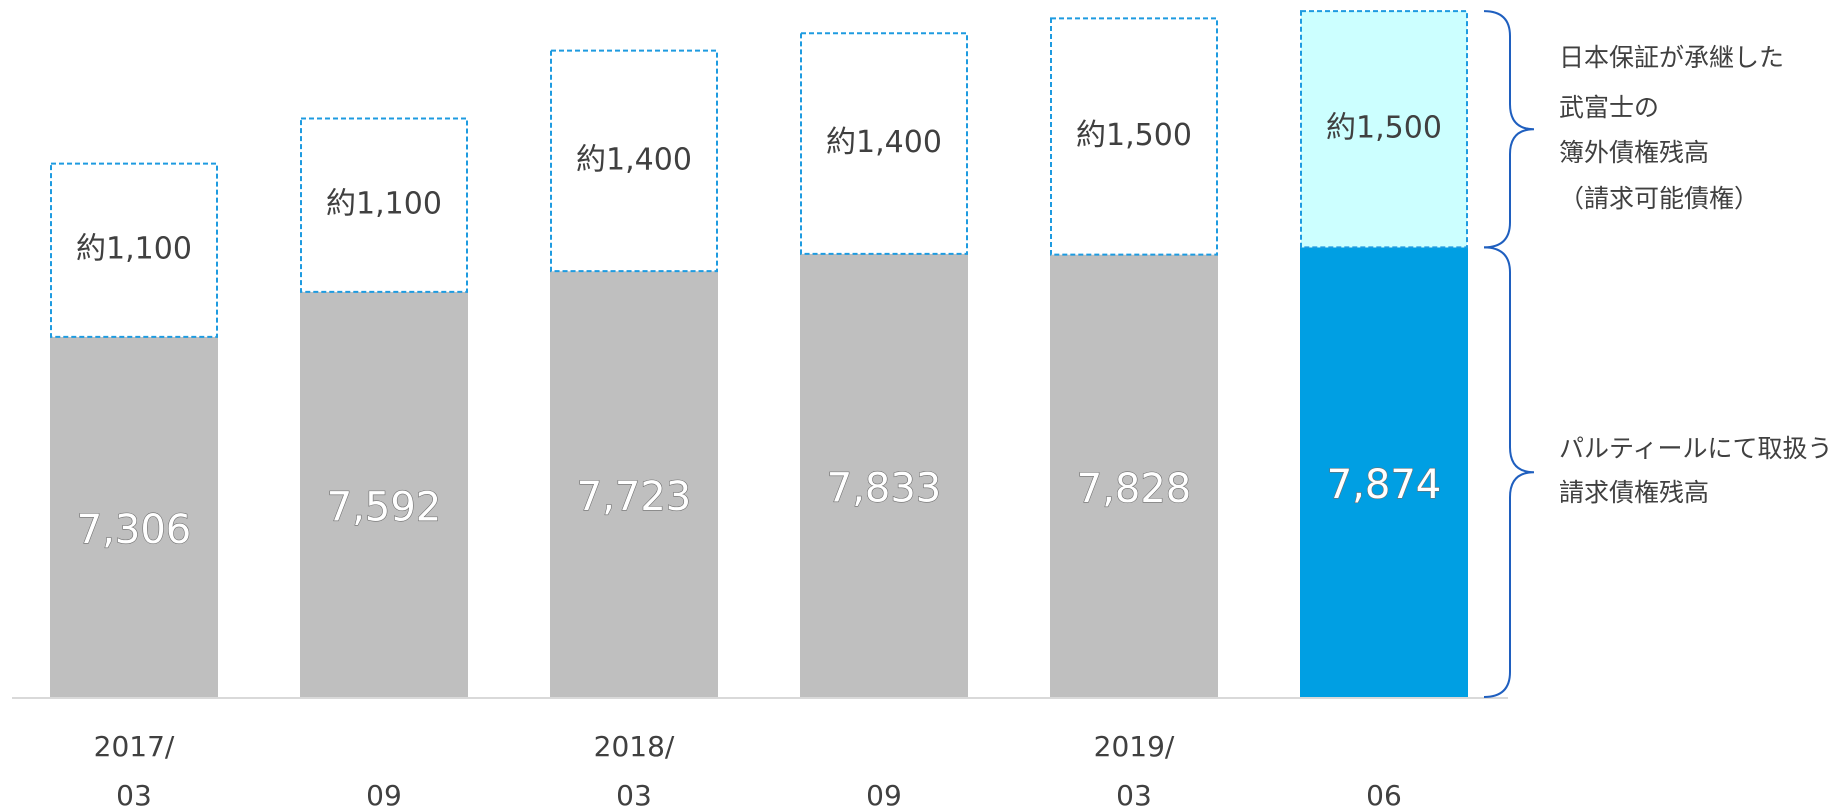  What do you see at coordinates (1134, 746) in the screenshot?
I see `x-tick-label: 2019/` at bounding box center [1134, 746].